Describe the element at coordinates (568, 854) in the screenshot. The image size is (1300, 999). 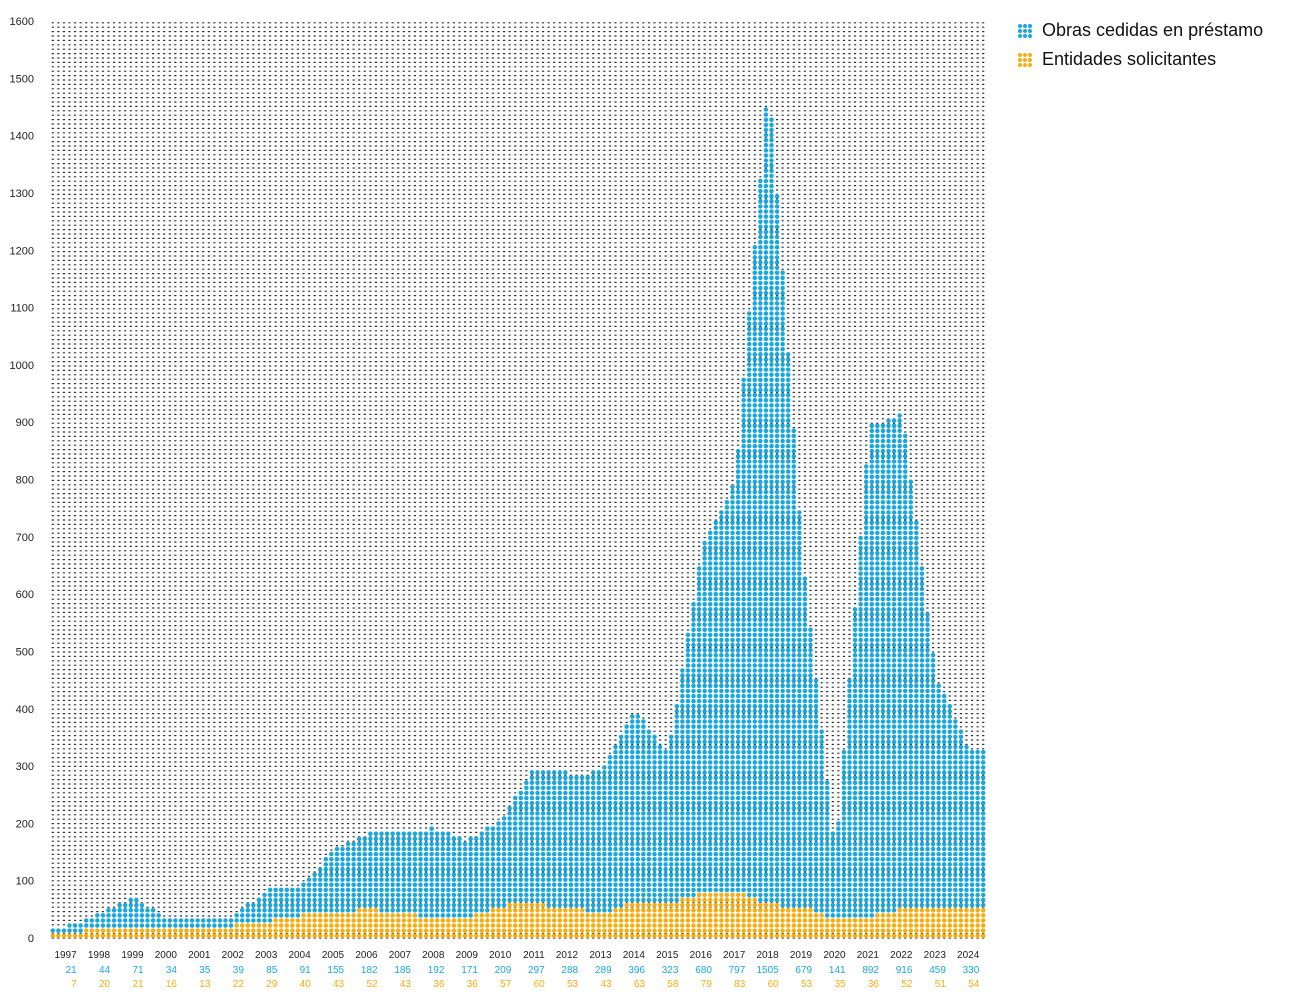
I see `bar-2012` at that location.